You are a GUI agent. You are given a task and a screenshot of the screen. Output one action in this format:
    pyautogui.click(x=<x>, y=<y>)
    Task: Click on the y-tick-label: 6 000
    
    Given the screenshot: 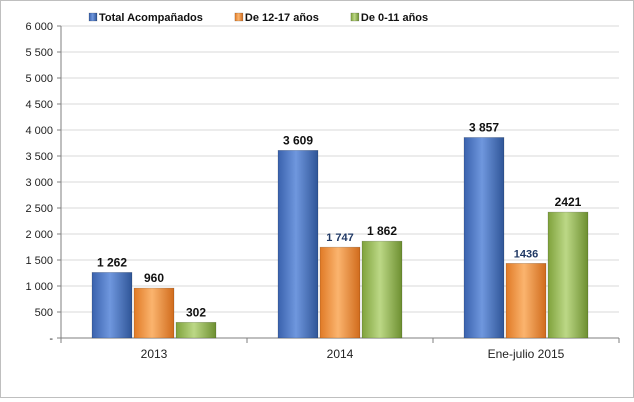 What is the action you would take?
    pyautogui.click(x=39, y=27)
    